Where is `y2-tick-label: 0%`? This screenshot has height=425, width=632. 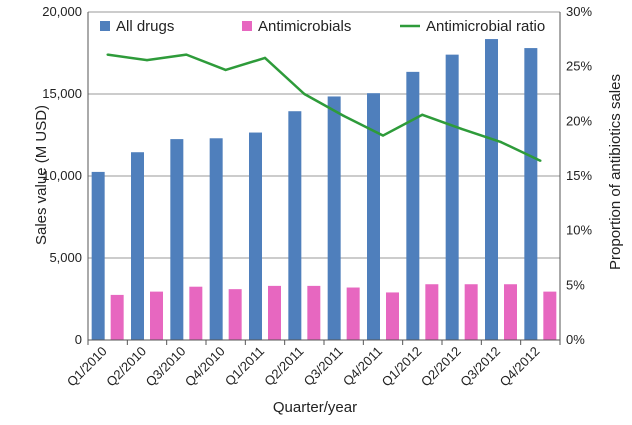 y2-tick-label: 0% is located at coordinates (575, 339).